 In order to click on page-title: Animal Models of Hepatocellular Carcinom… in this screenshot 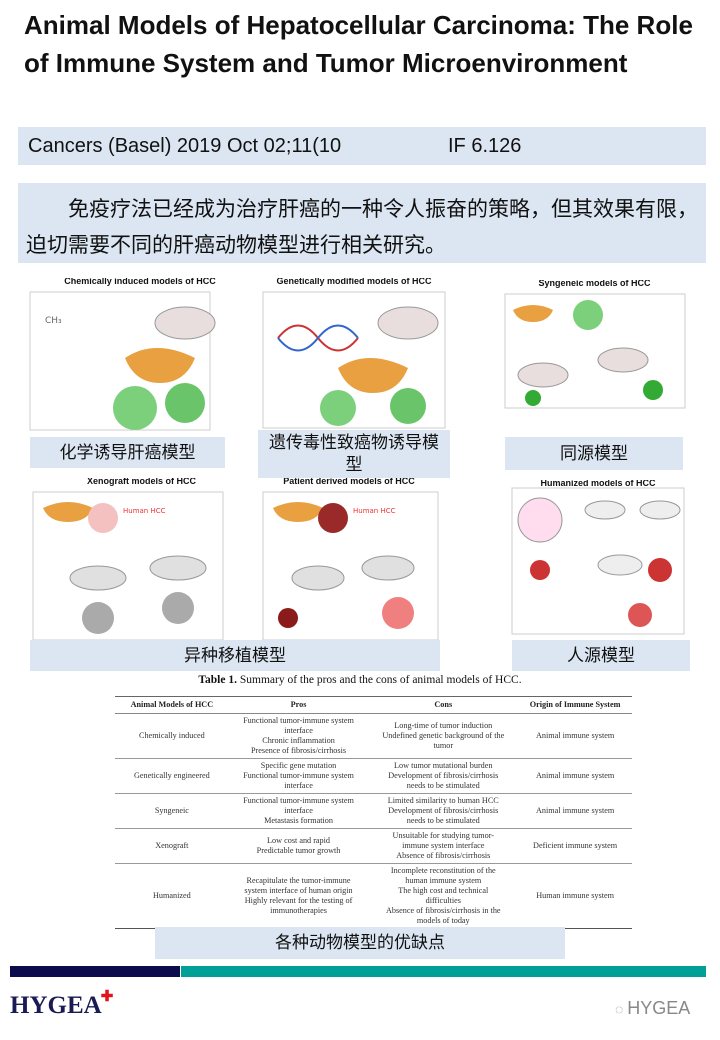, I will do `click(358, 44)`.